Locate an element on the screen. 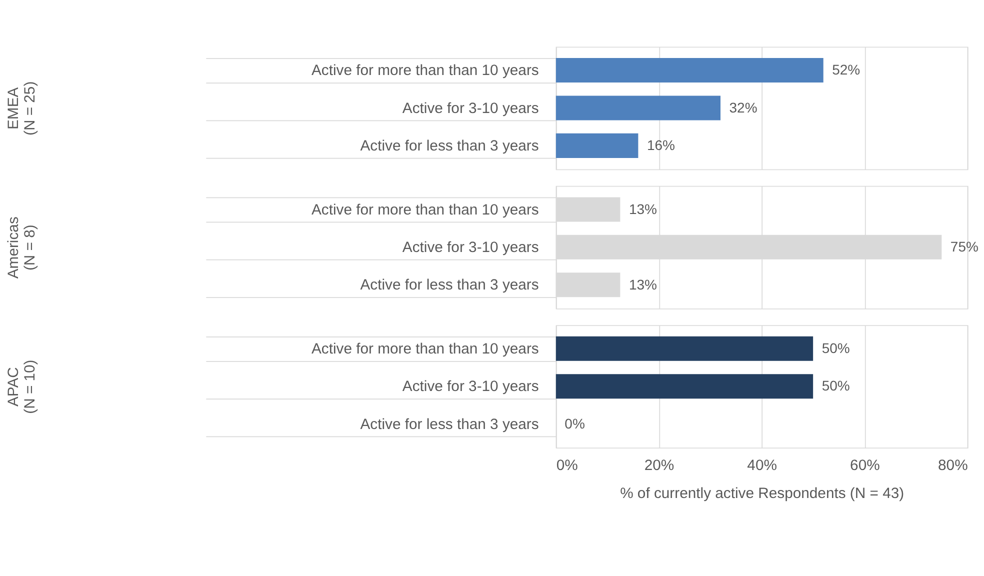 The height and width of the screenshot is (576, 984). x-tick-label: 40% is located at coordinates (762, 466).